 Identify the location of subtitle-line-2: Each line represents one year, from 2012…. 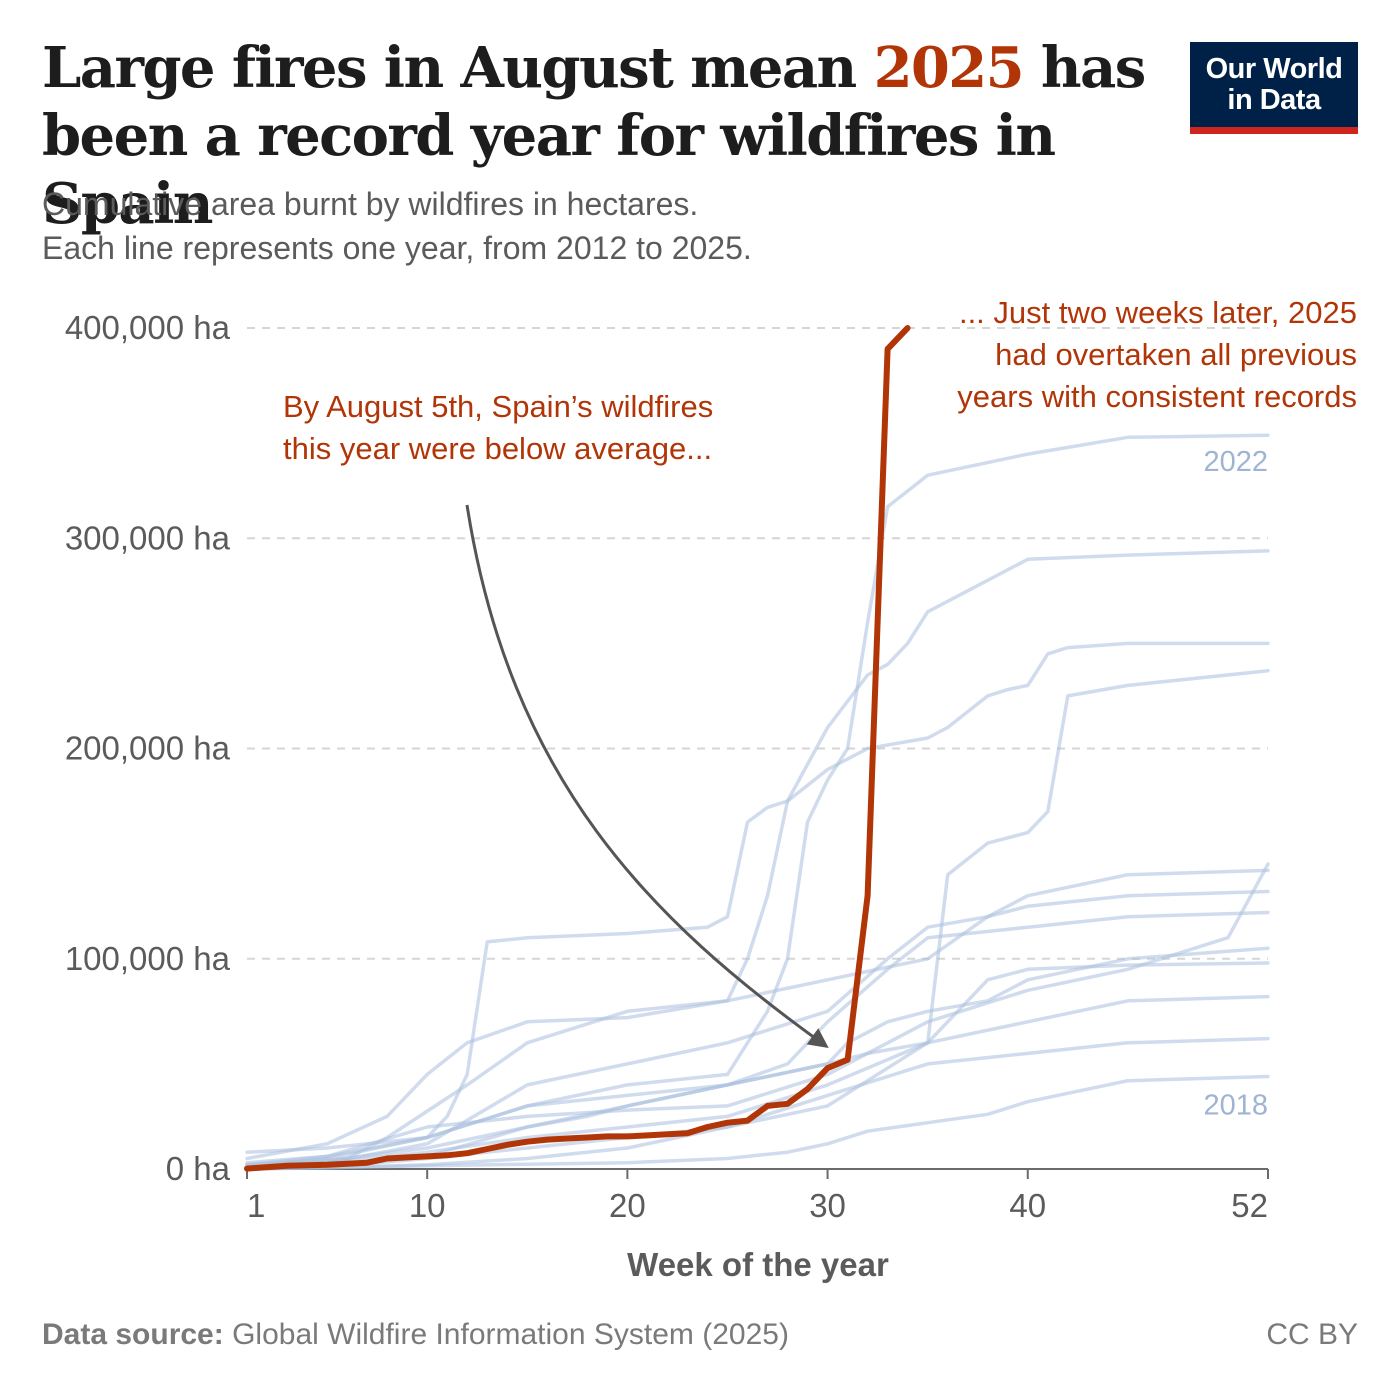
(397, 248).